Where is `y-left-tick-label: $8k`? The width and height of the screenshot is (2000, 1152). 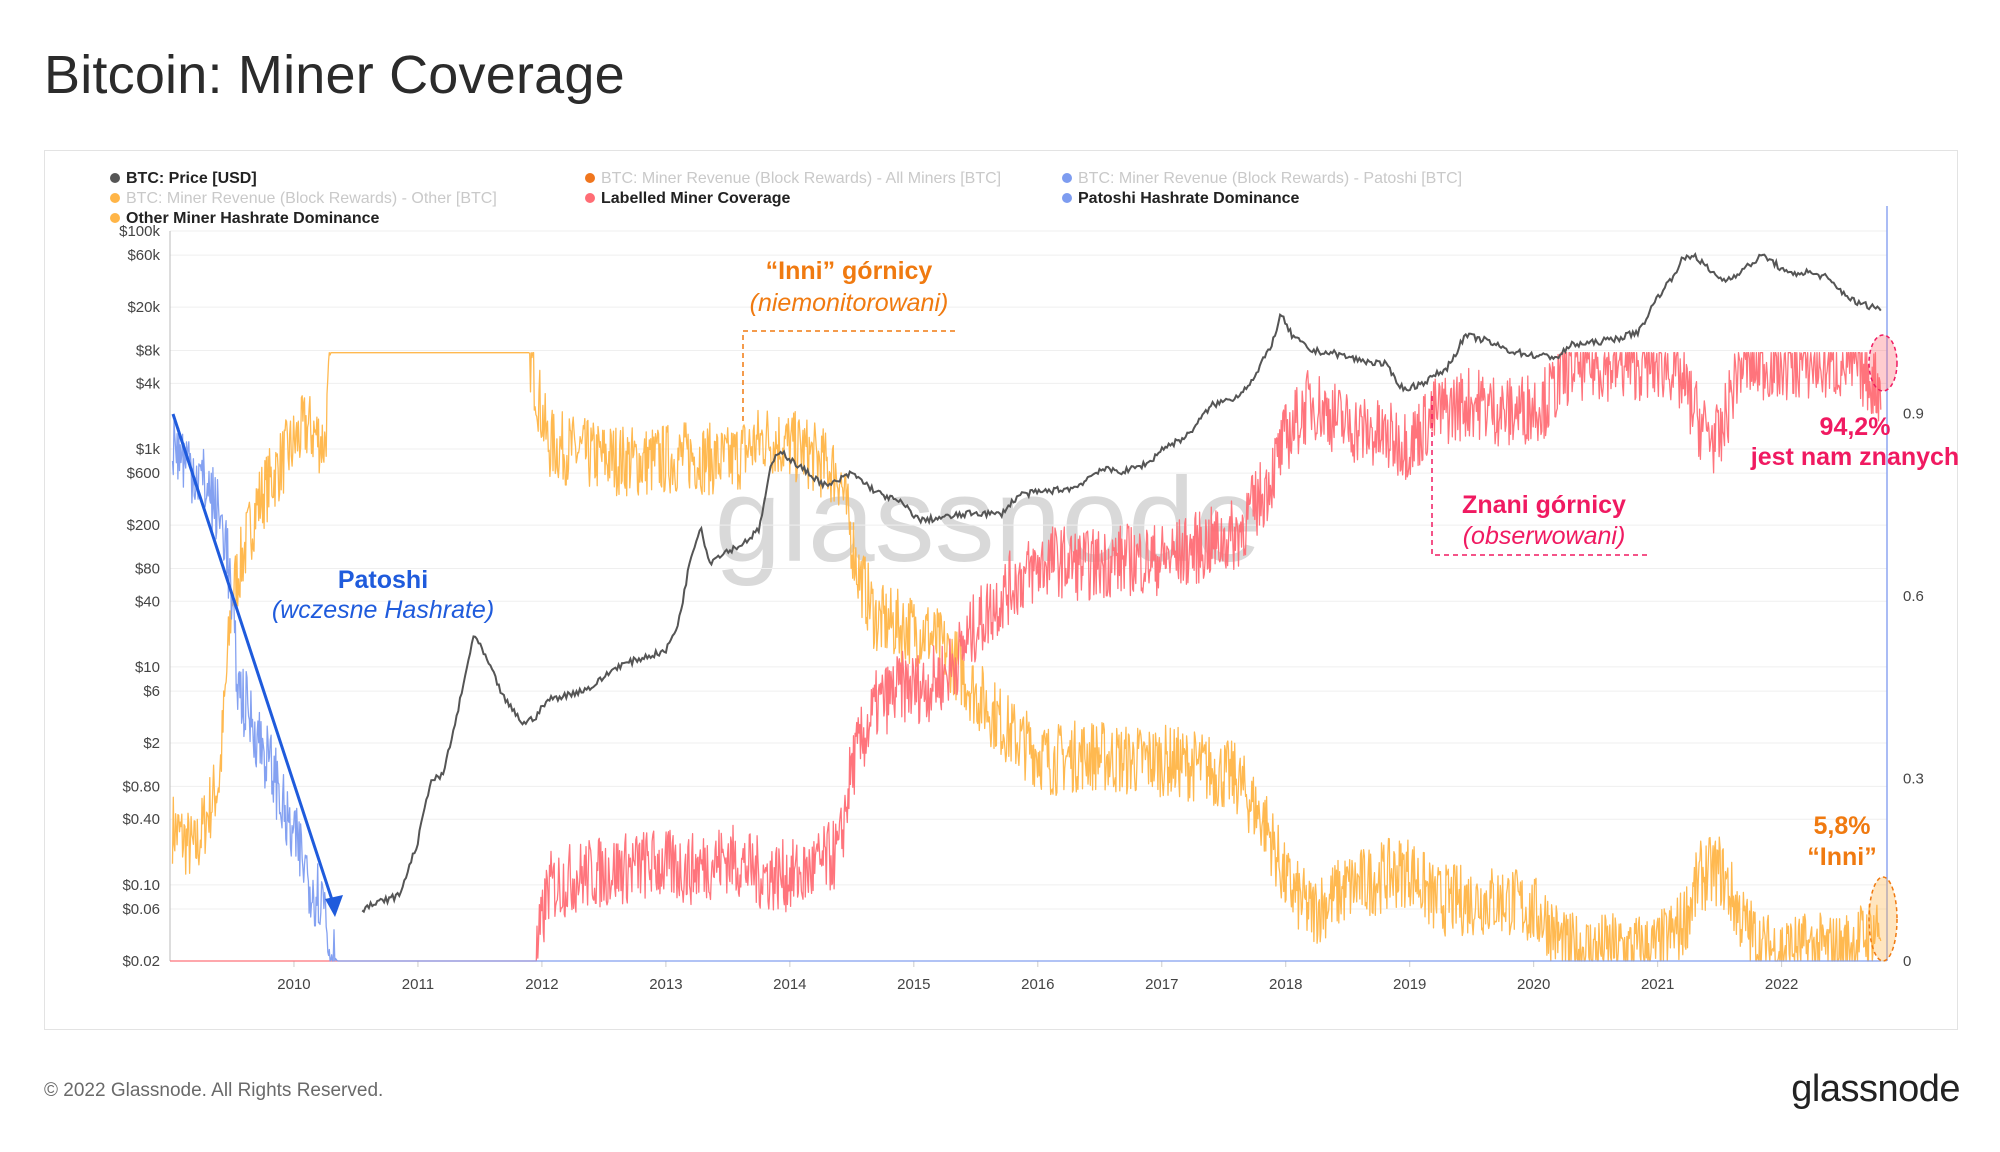 y-left-tick-label: $8k is located at coordinates (148, 351).